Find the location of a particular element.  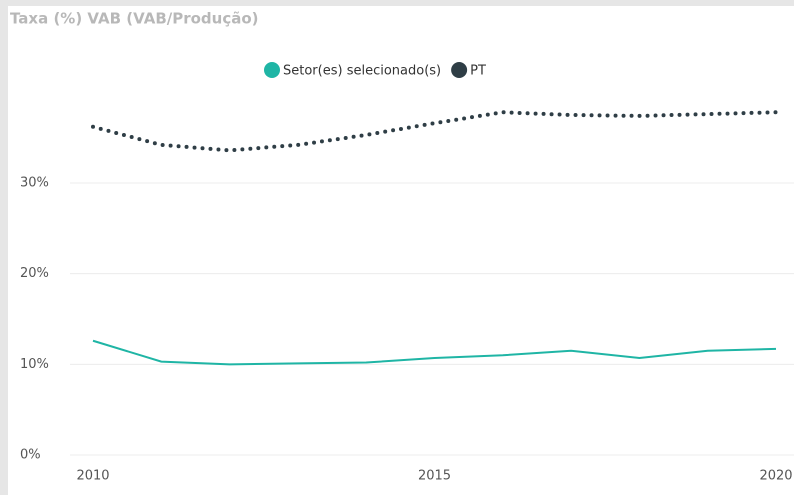

y-tick-label: 30% is located at coordinates (34, 183).